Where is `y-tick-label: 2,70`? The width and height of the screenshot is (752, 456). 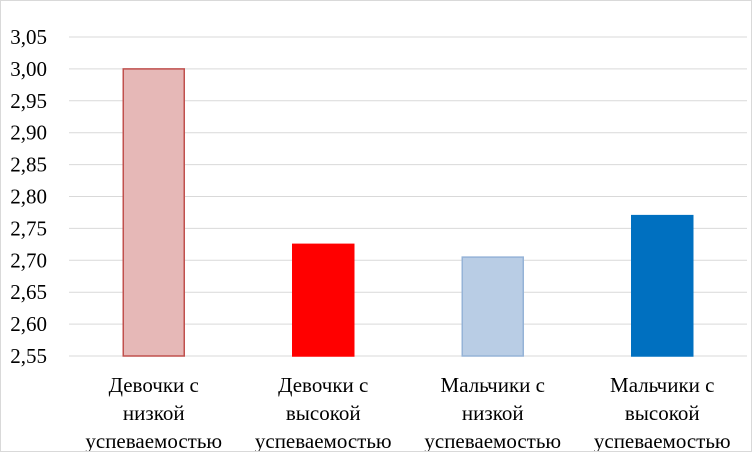 y-tick-label: 2,70 is located at coordinates (28, 260).